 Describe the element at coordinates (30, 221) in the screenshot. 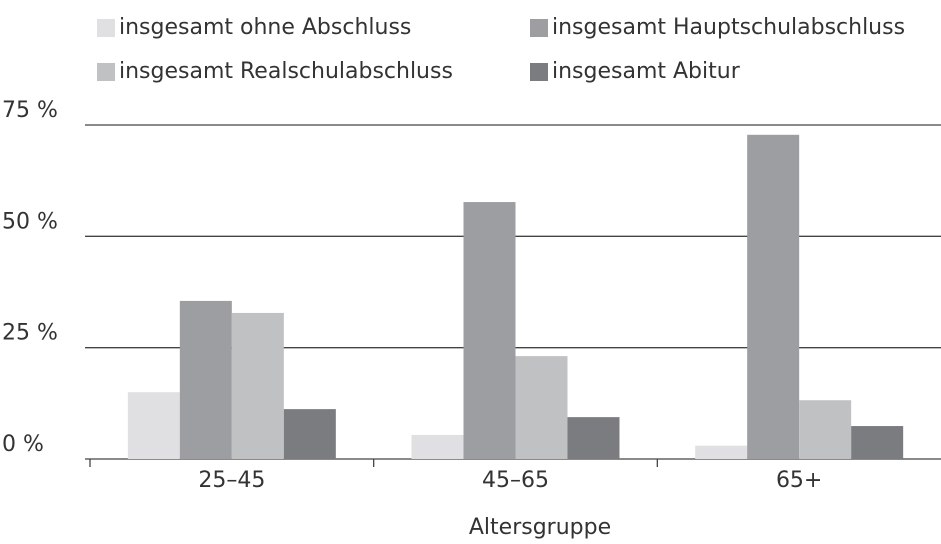

I see `y-tick-label: 50 %` at that location.